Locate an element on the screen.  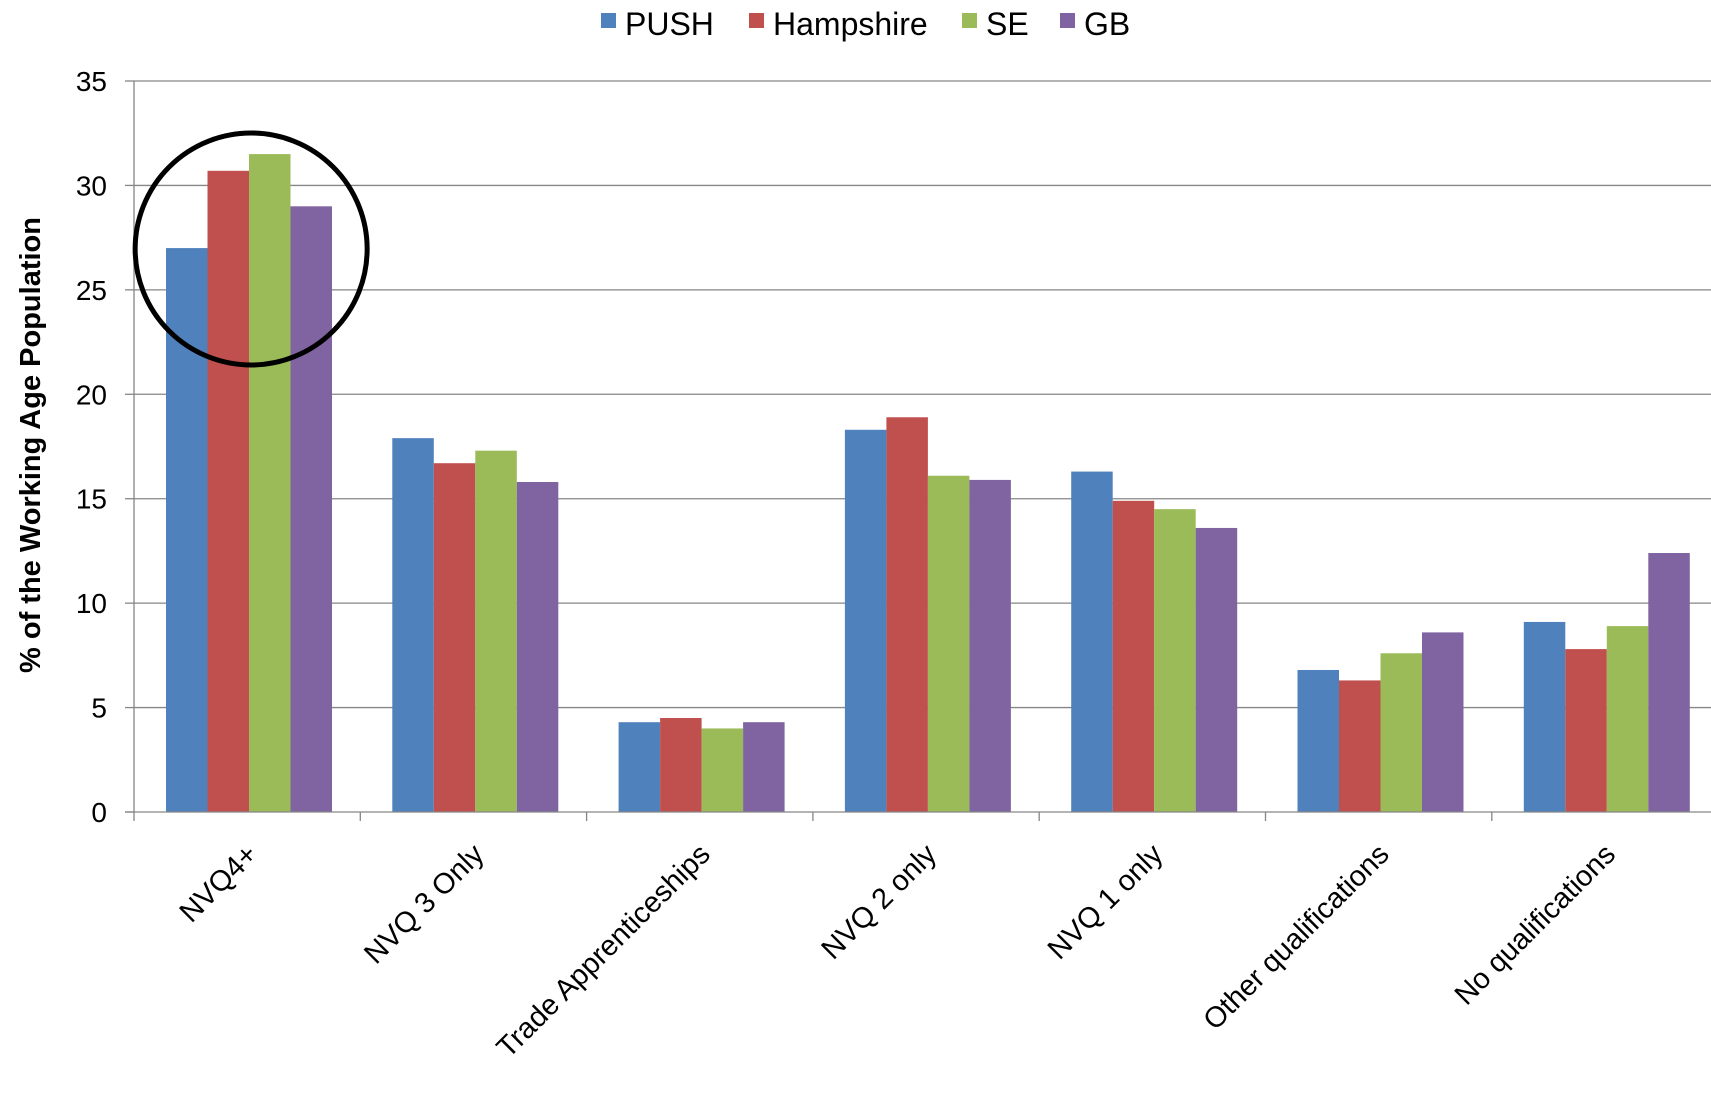
legend-label-push: PUSH is located at coordinates (669, 24).